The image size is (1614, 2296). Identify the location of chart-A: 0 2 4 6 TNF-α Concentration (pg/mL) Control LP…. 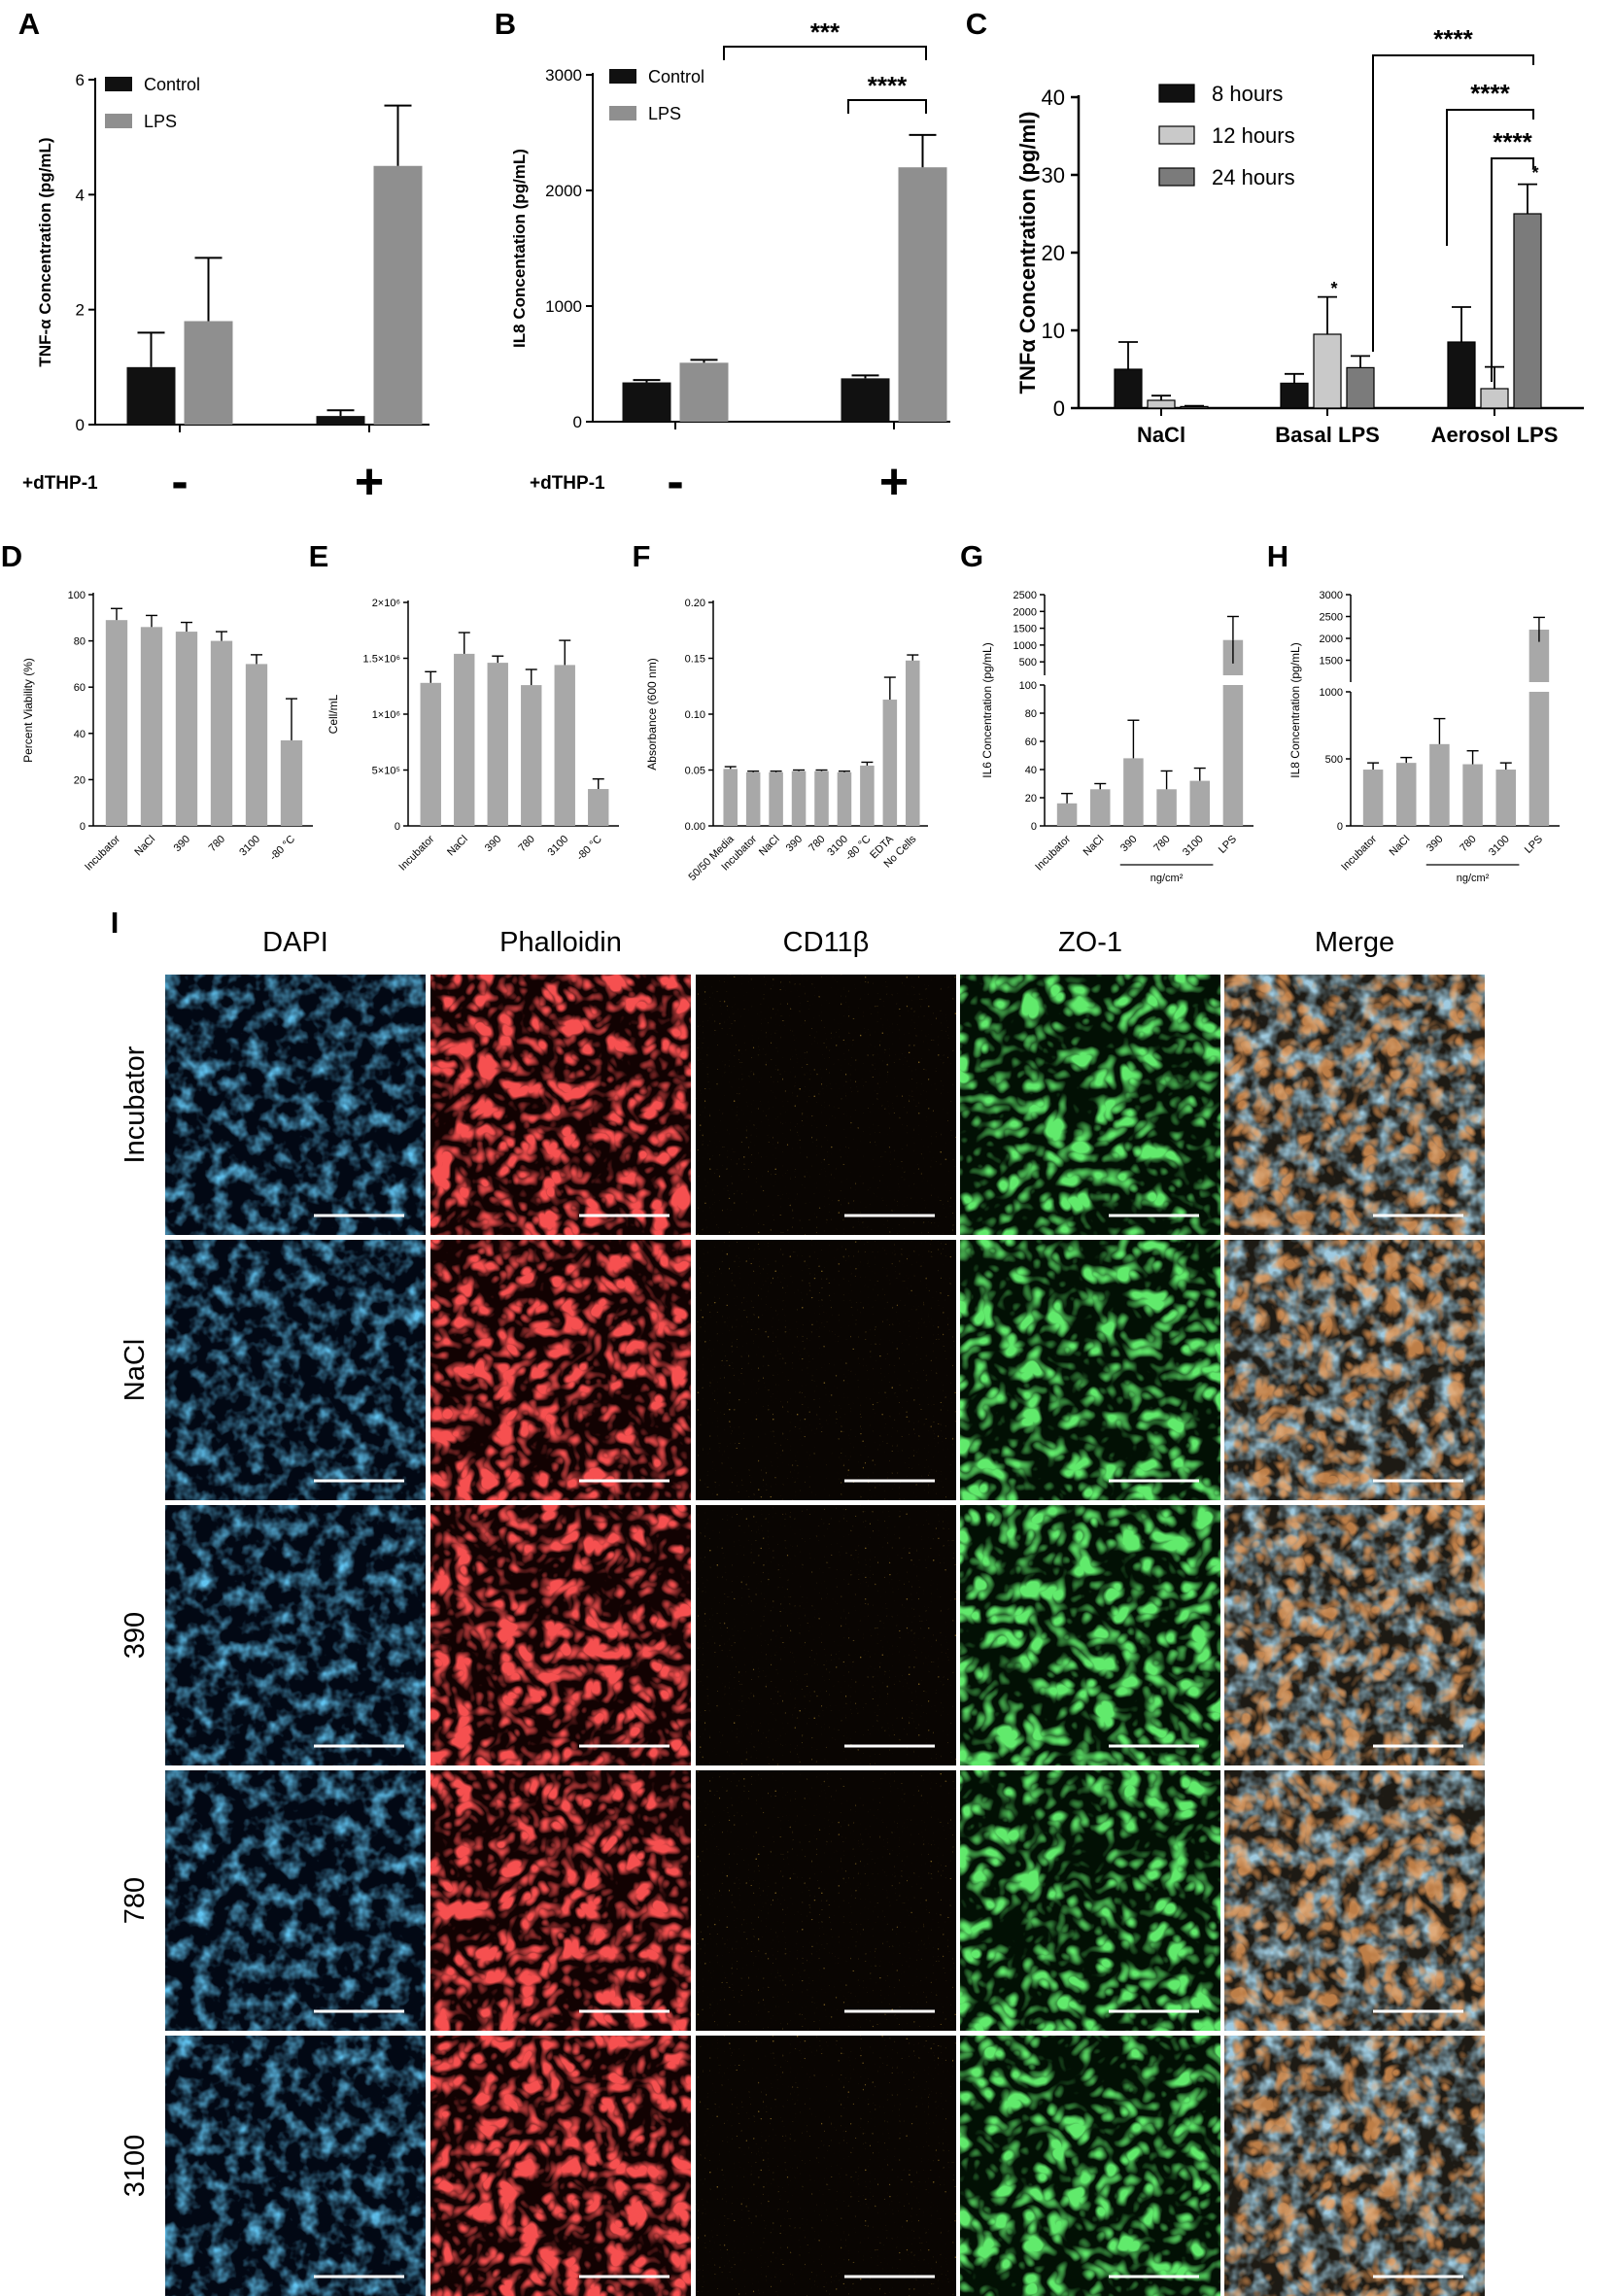
(225, 290).